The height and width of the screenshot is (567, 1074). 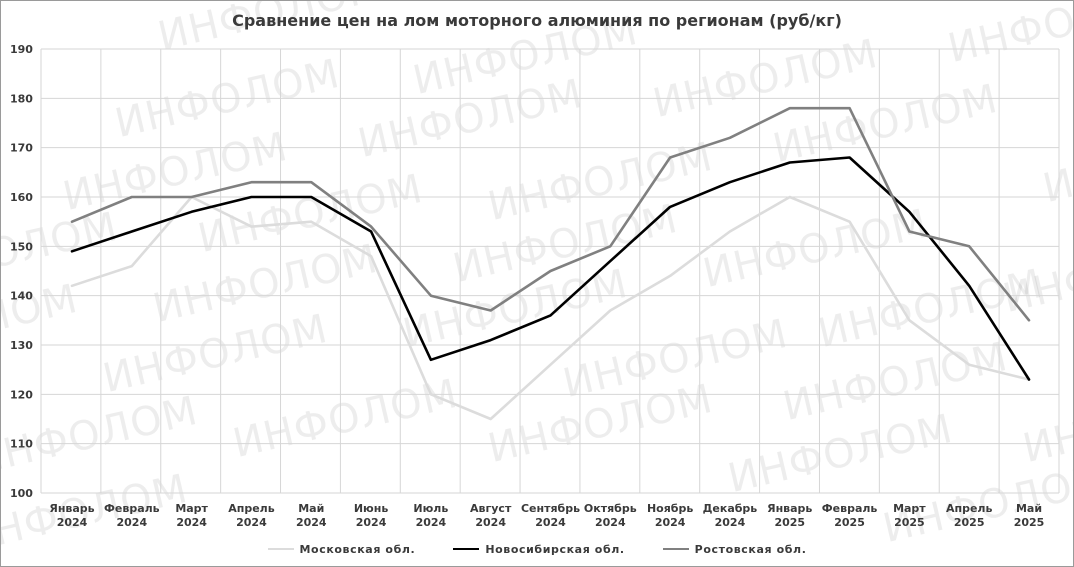 What do you see at coordinates (610, 508) in the screenshot?
I see `x-tick-label: Октябрь` at bounding box center [610, 508].